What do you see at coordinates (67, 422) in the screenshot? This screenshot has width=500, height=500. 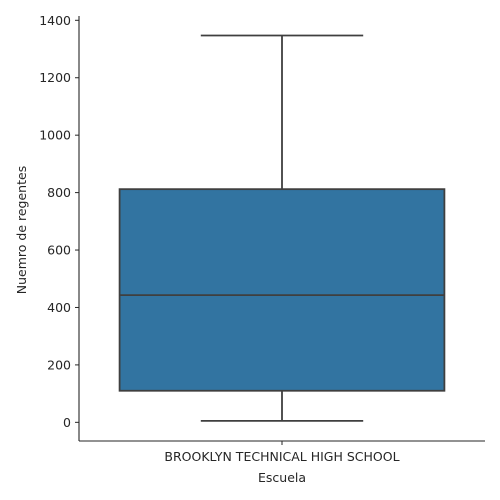 I see `y-tick-label: 0` at bounding box center [67, 422].